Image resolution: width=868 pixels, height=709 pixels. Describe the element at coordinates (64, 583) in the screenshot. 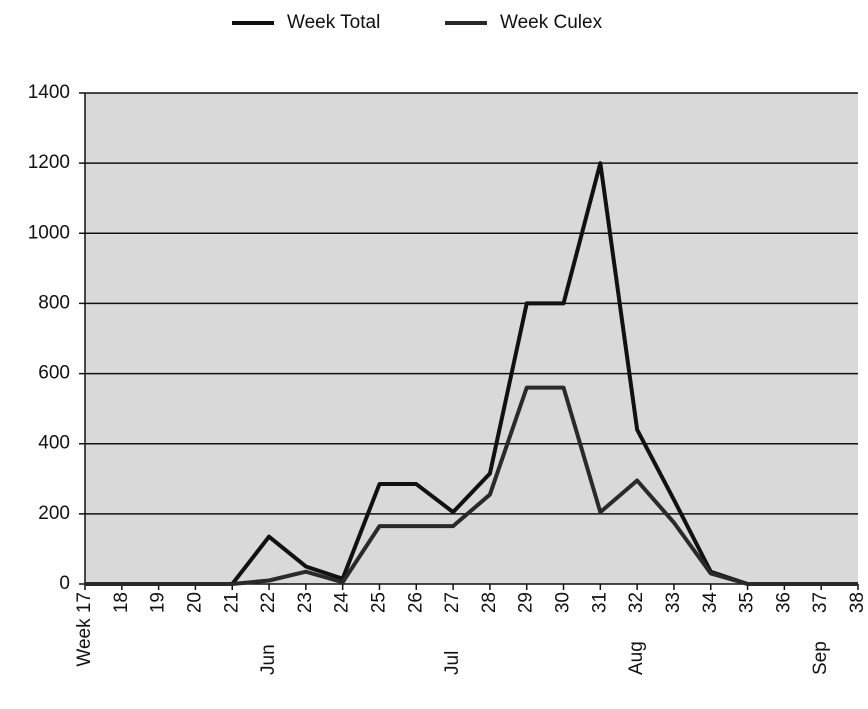

I see `y-tick-label: 0` at that location.